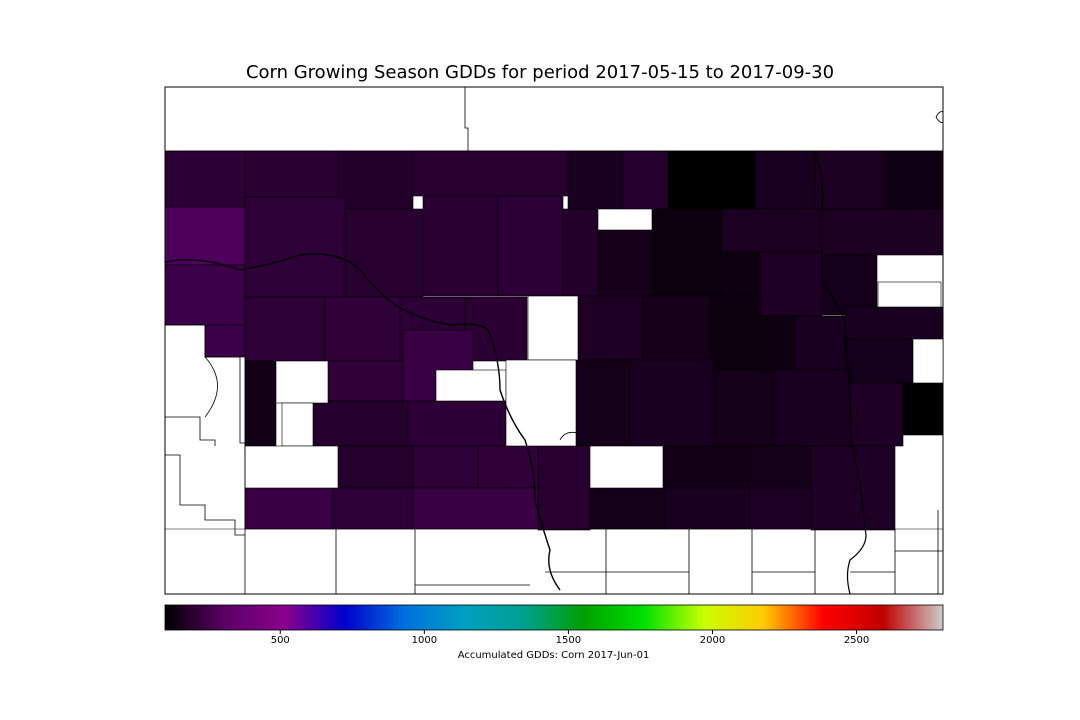  I want to click on colorbar-tick-label: 2000, so click(712, 640).